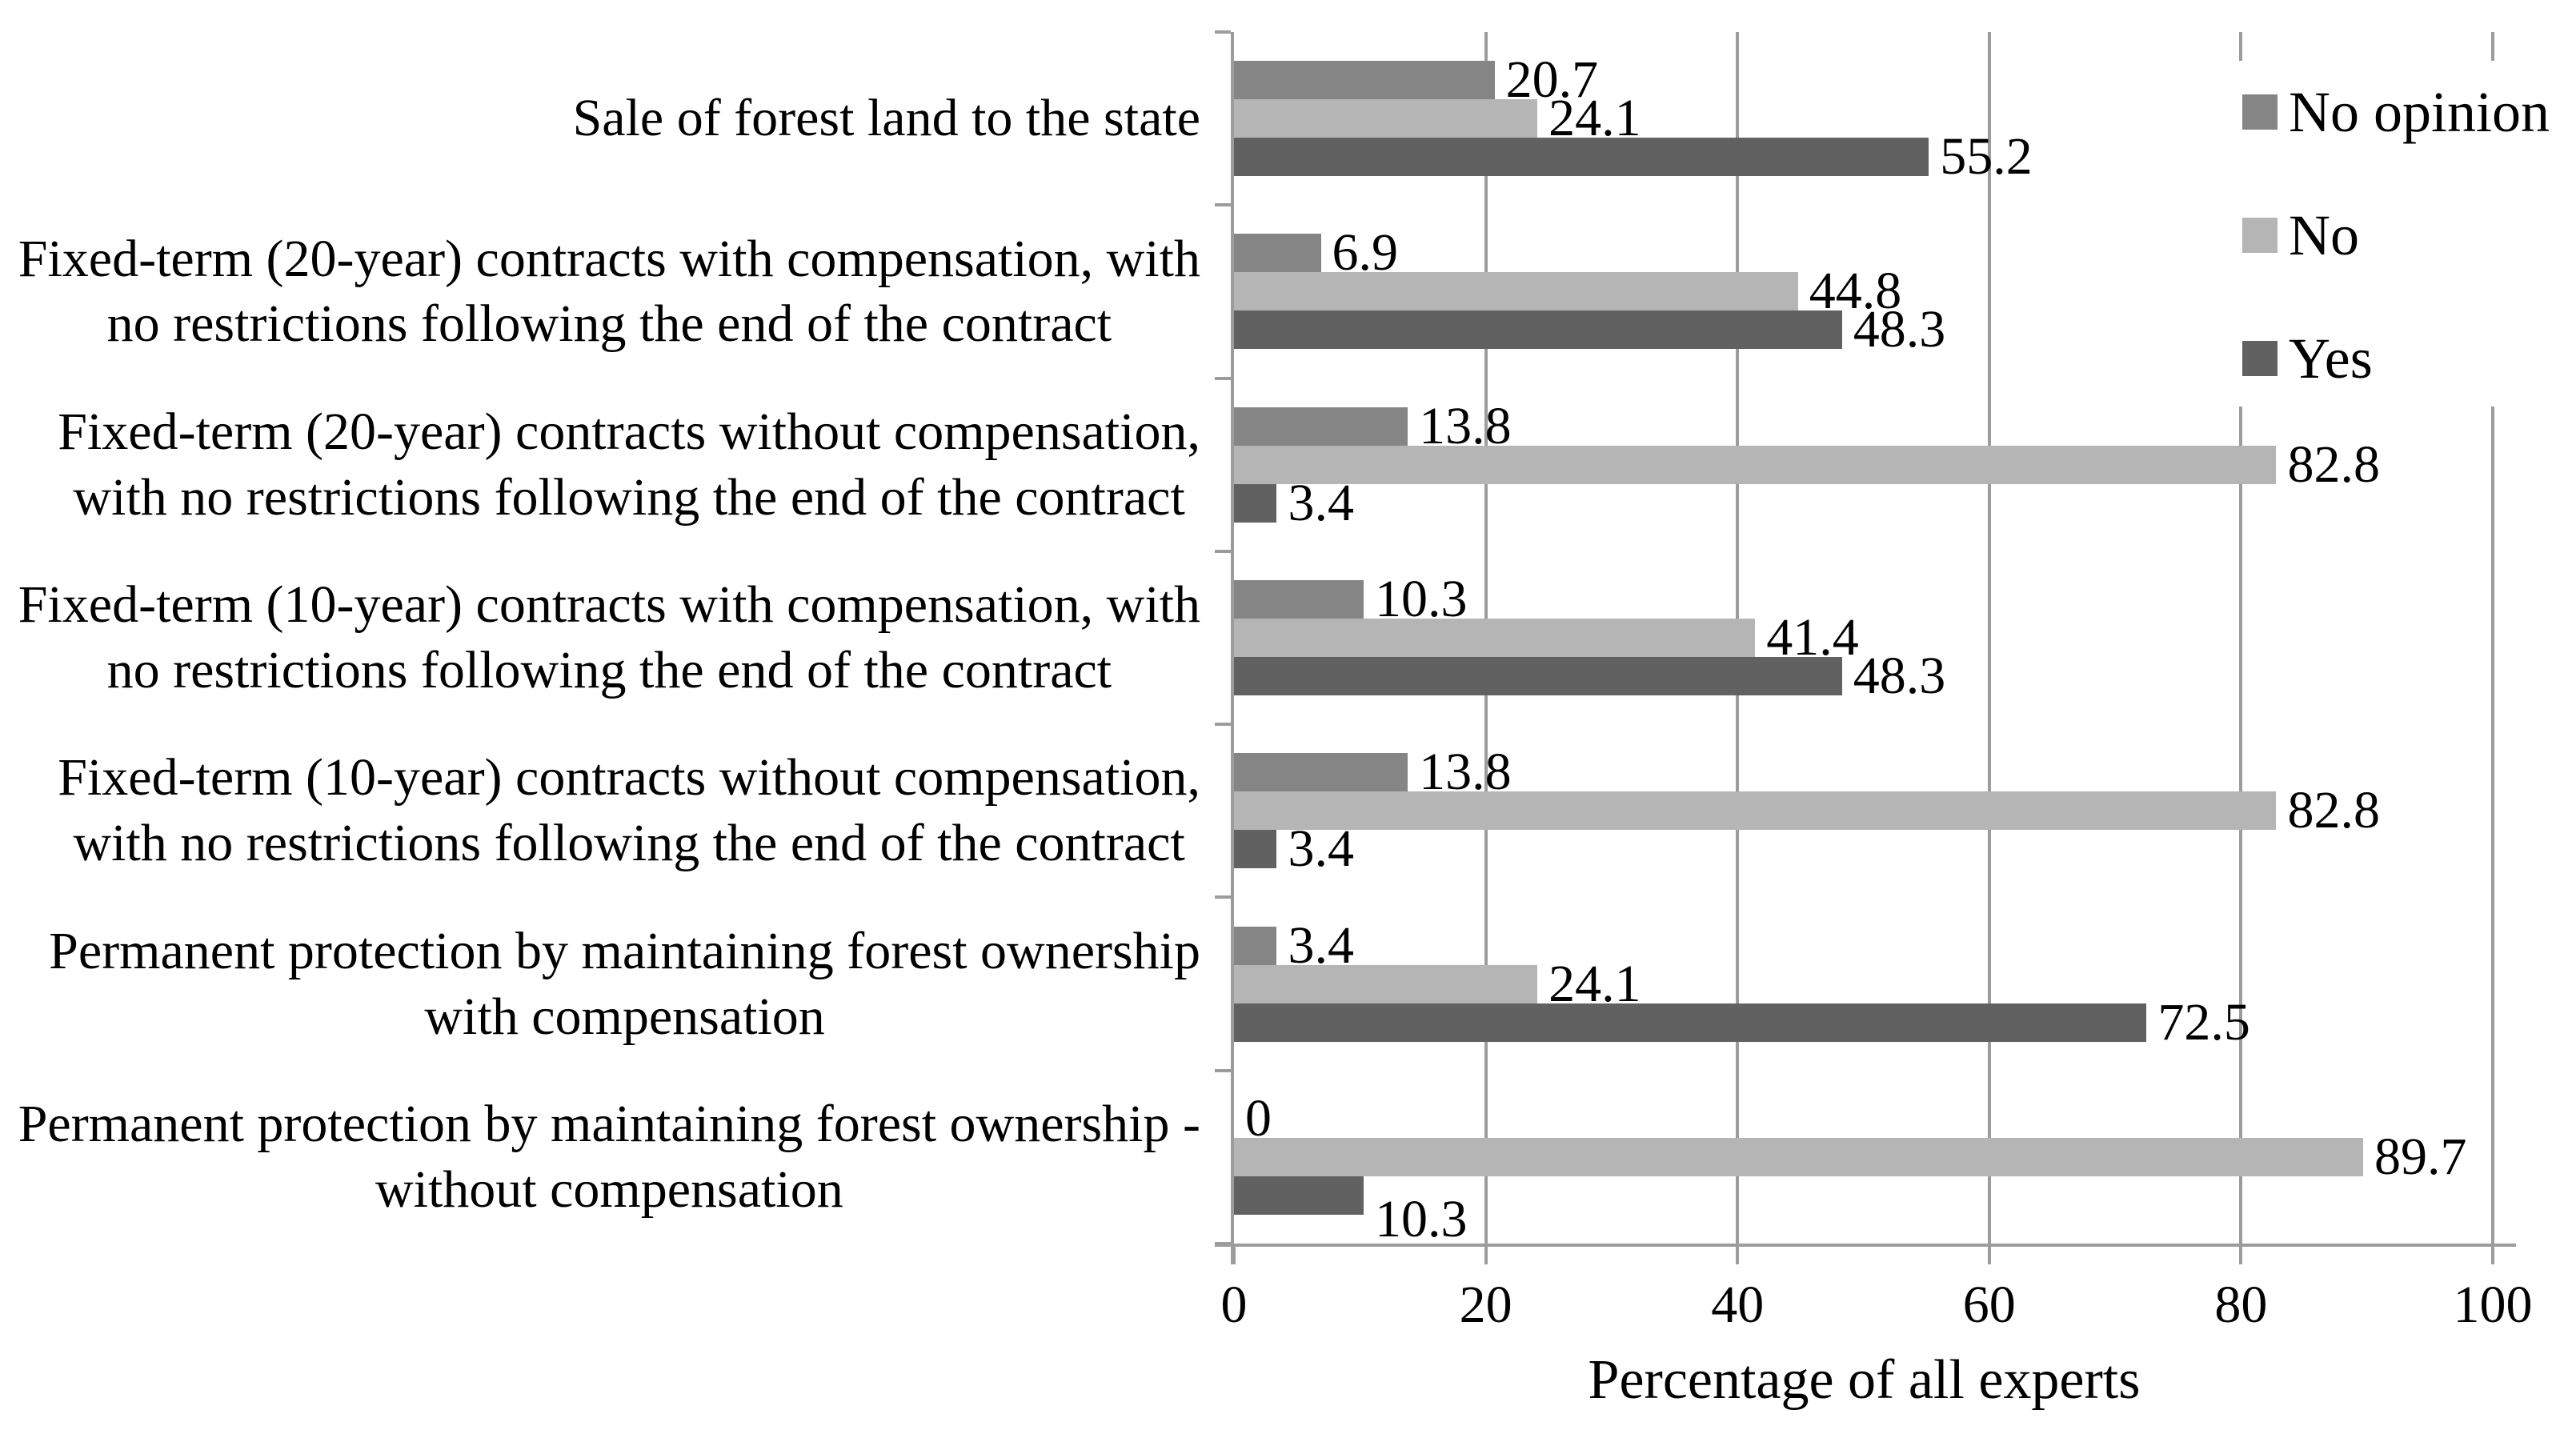 This screenshot has width=2576, height=1438. I want to click on legend: No opinion No Yes, so click(2397, 234).